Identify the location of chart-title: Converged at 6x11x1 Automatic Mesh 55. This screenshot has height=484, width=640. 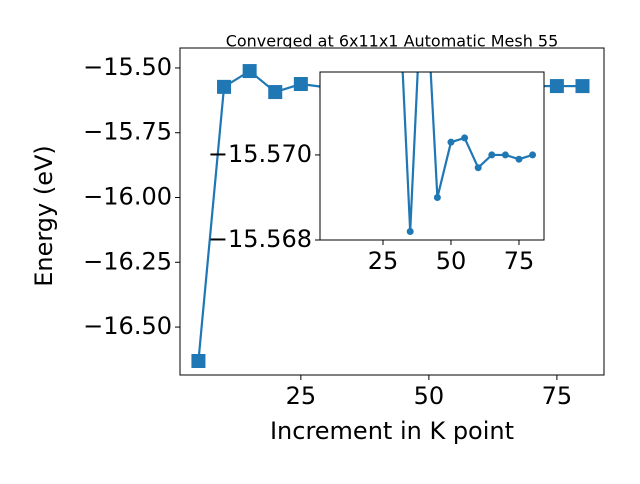
(392, 41).